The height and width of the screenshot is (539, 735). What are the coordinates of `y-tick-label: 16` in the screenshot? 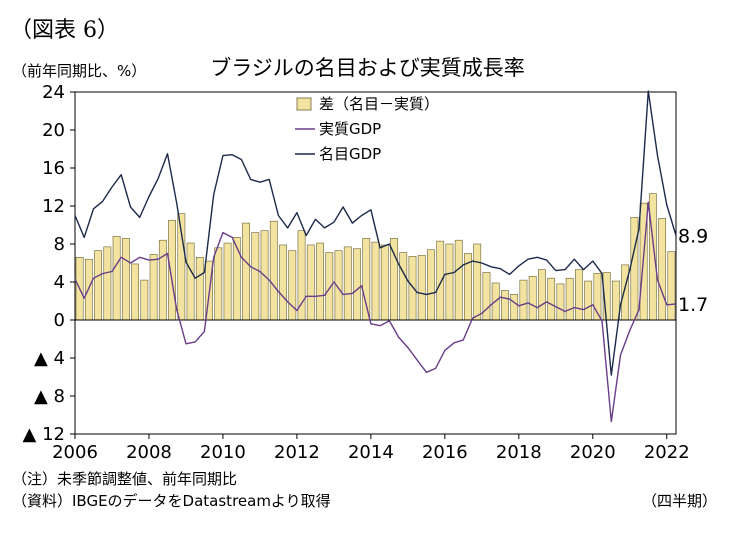 It's located at (53, 168).